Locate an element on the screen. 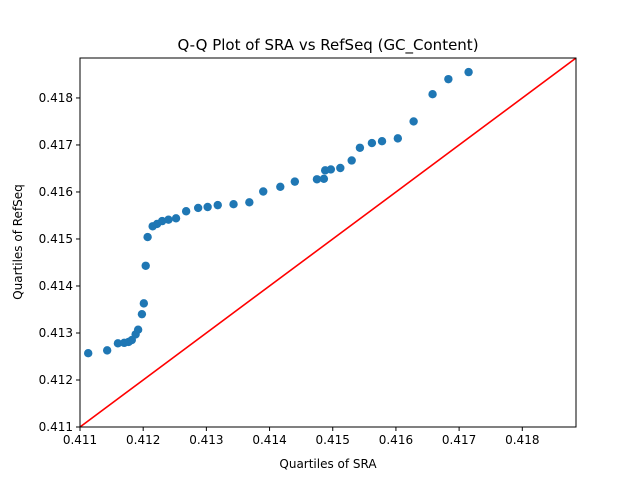 The width and height of the screenshot is (640, 480). x-axis-label: Quartiles of SRA is located at coordinates (328, 464).